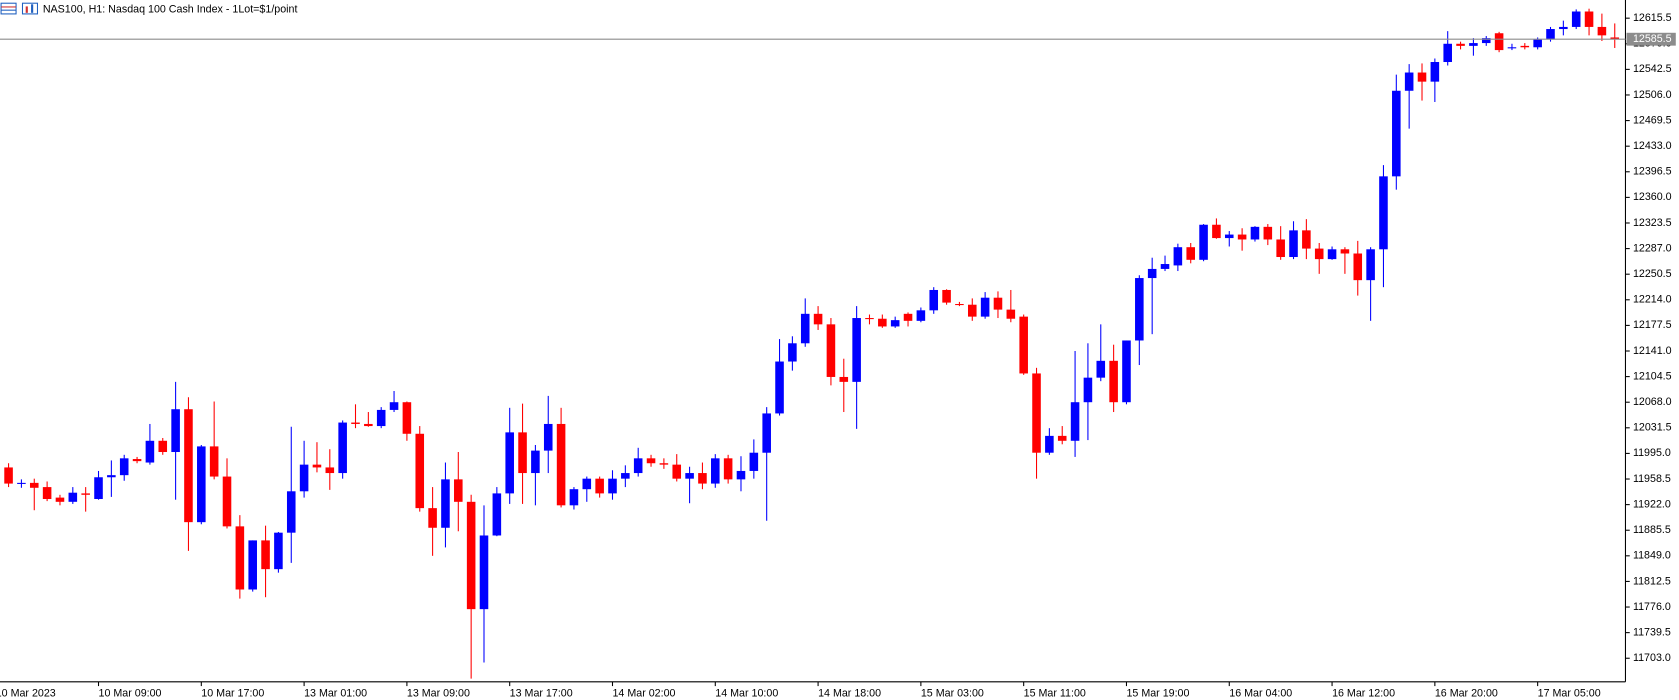 The height and width of the screenshot is (700, 1679). I want to click on y-tick-label: 12141.0, so click(1652, 351).